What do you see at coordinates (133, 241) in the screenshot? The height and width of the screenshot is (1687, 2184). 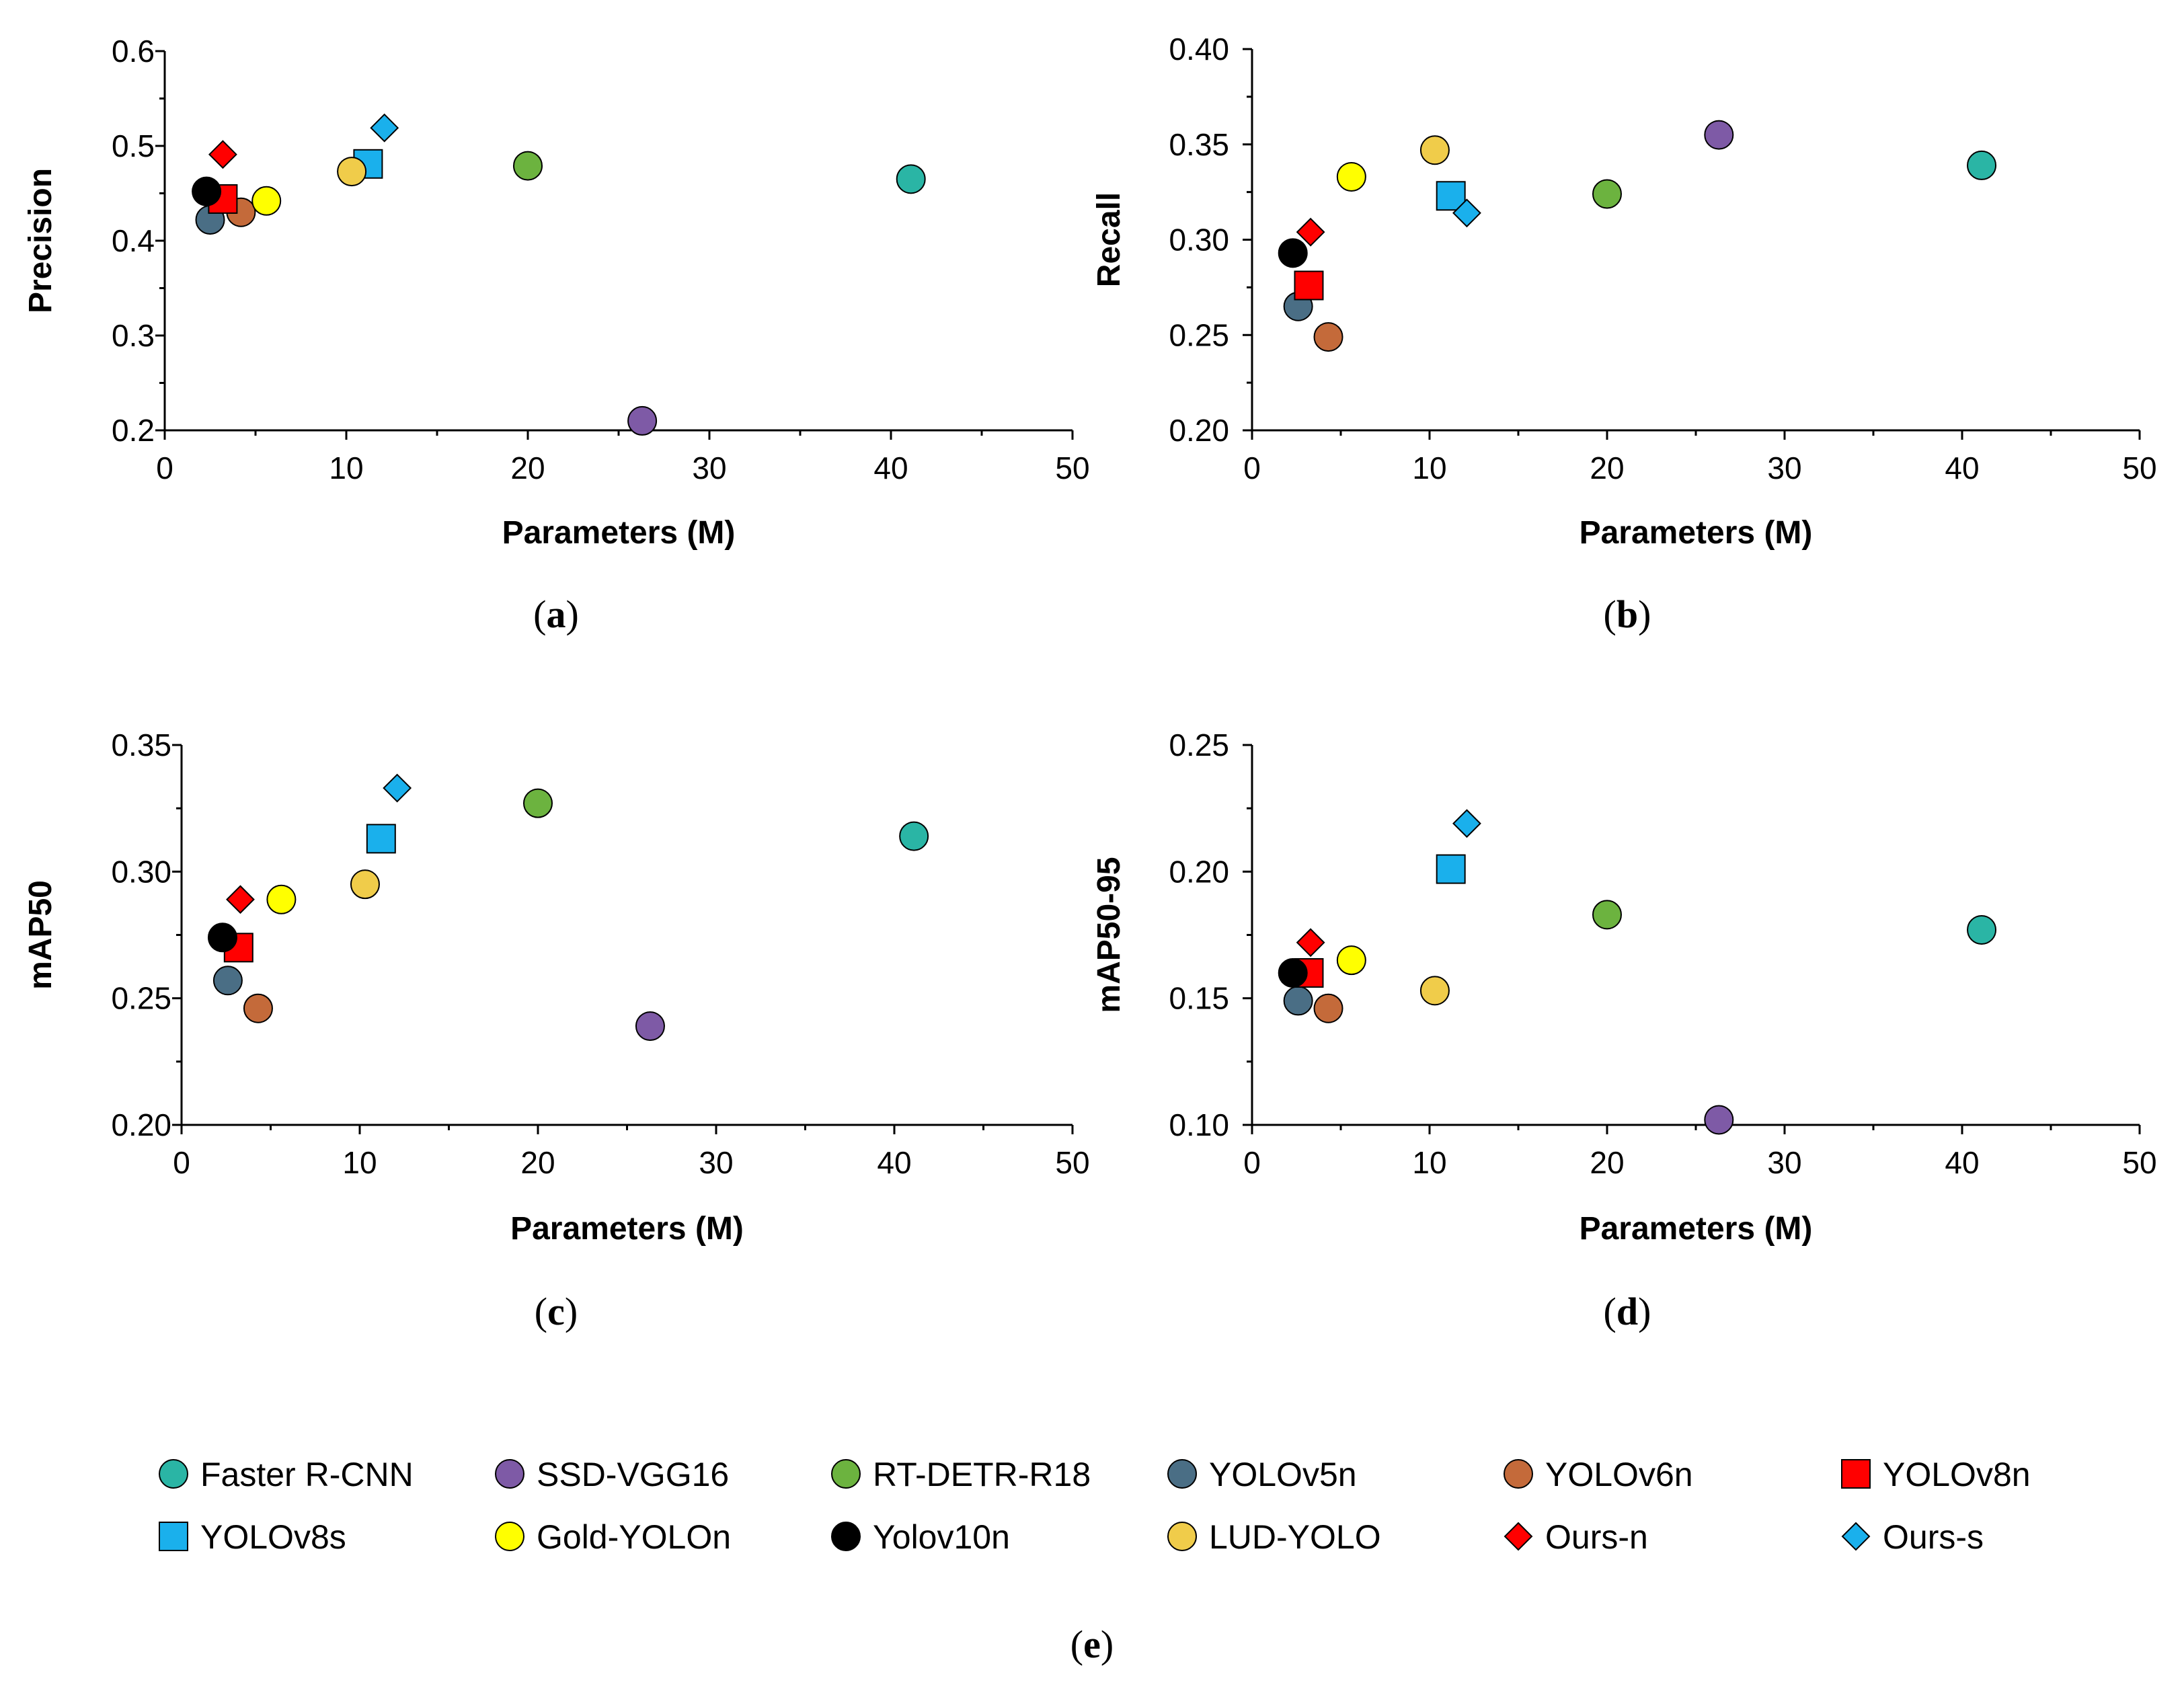 I see `y-tick-label: 0.4` at bounding box center [133, 241].